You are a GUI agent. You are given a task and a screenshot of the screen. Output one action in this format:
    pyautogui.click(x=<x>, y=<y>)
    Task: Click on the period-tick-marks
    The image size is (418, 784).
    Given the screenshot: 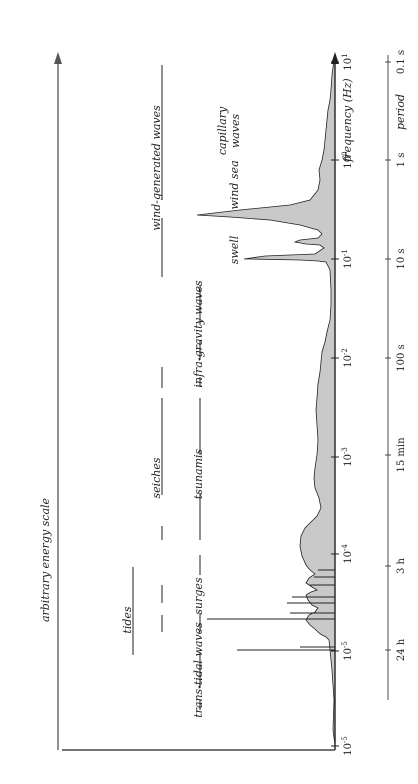 What is the action you would take?
    pyautogui.click(x=388, y=356)
    